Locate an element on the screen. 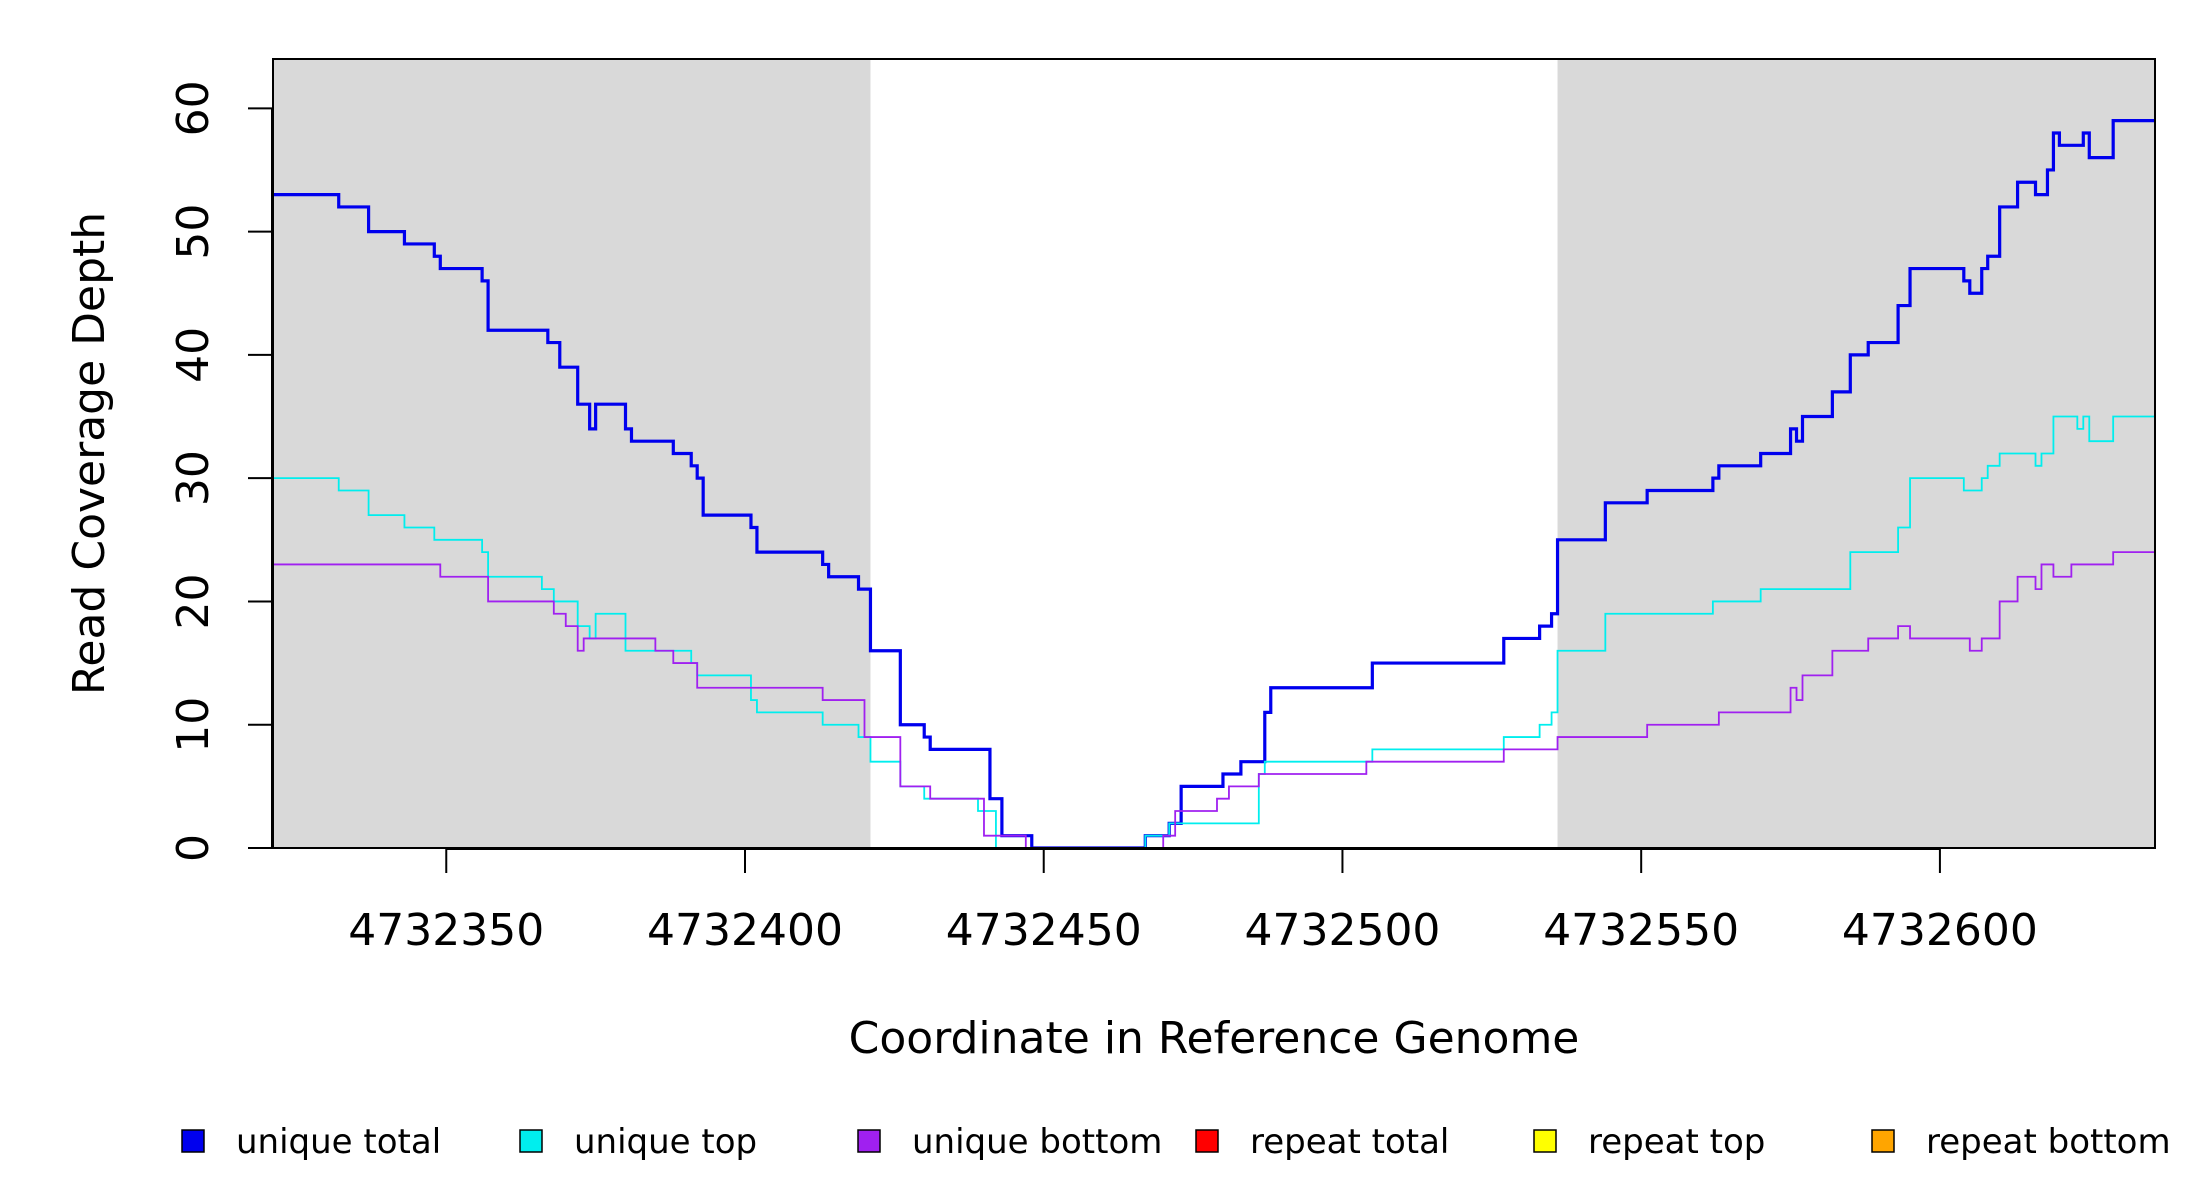  legend-label-repeat-top: repeat top is located at coordinates (1676, 1142).